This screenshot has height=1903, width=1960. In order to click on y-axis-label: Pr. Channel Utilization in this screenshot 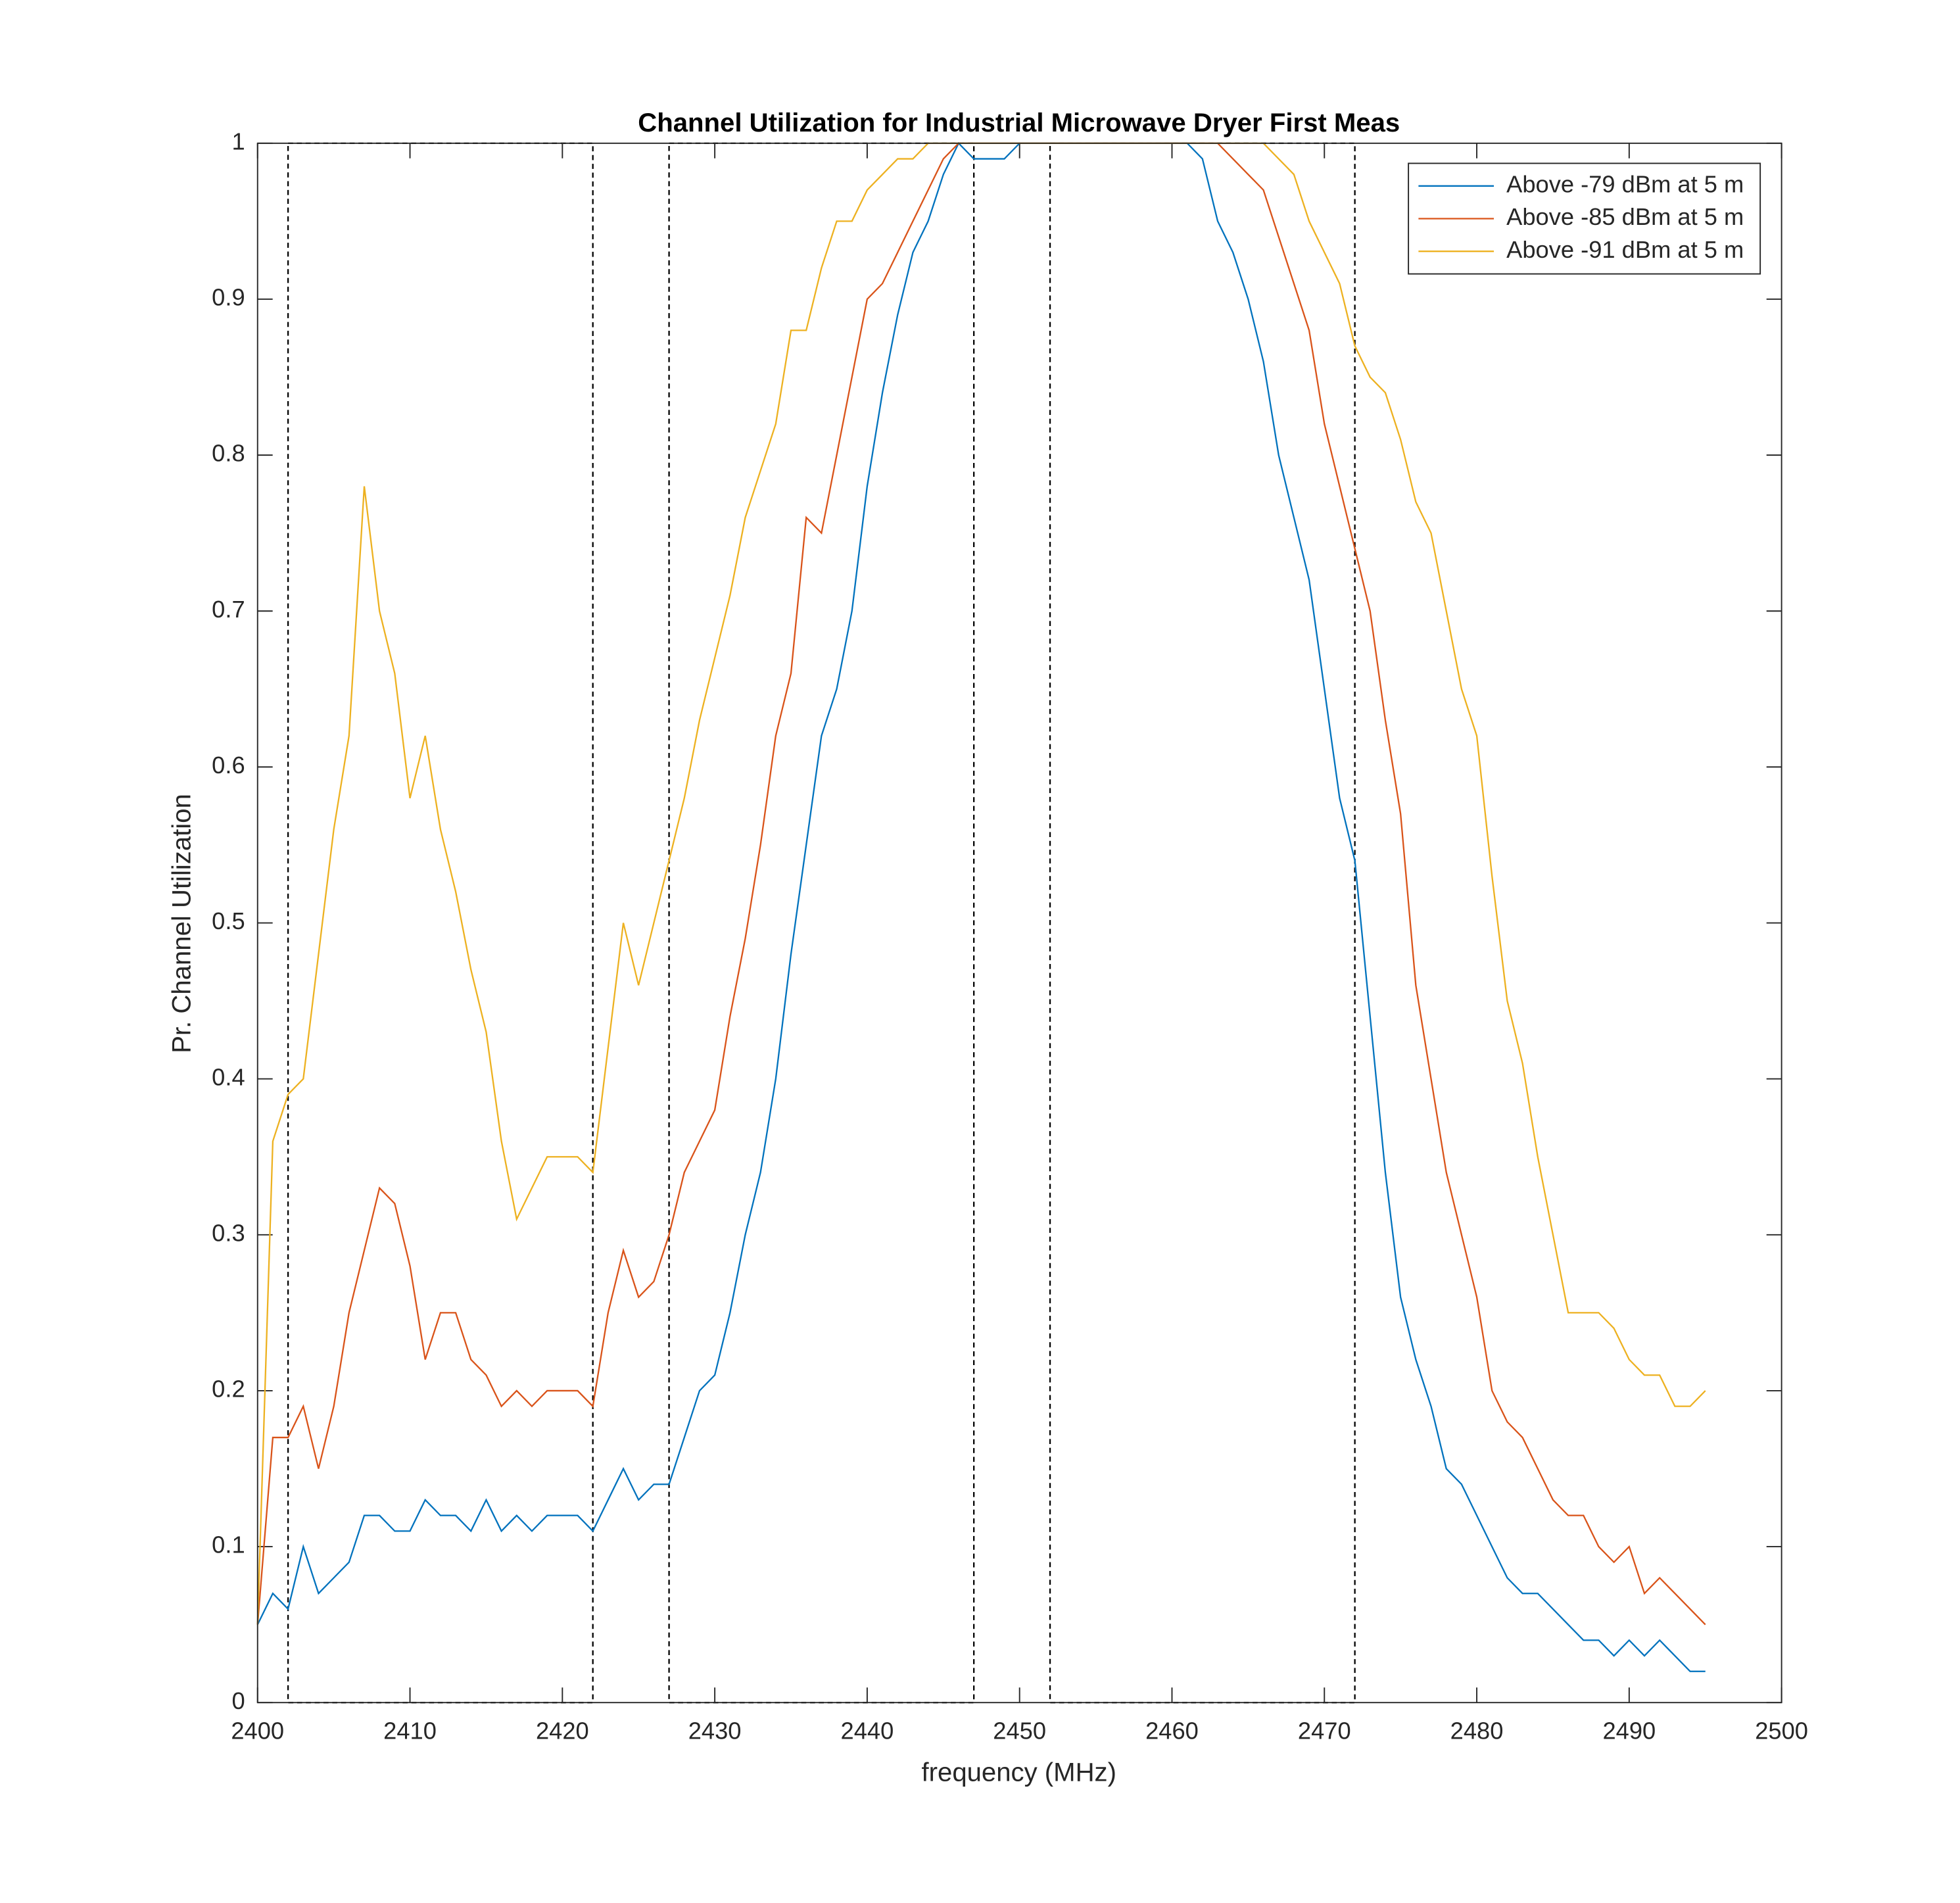, I will do `click(182, 923)`.